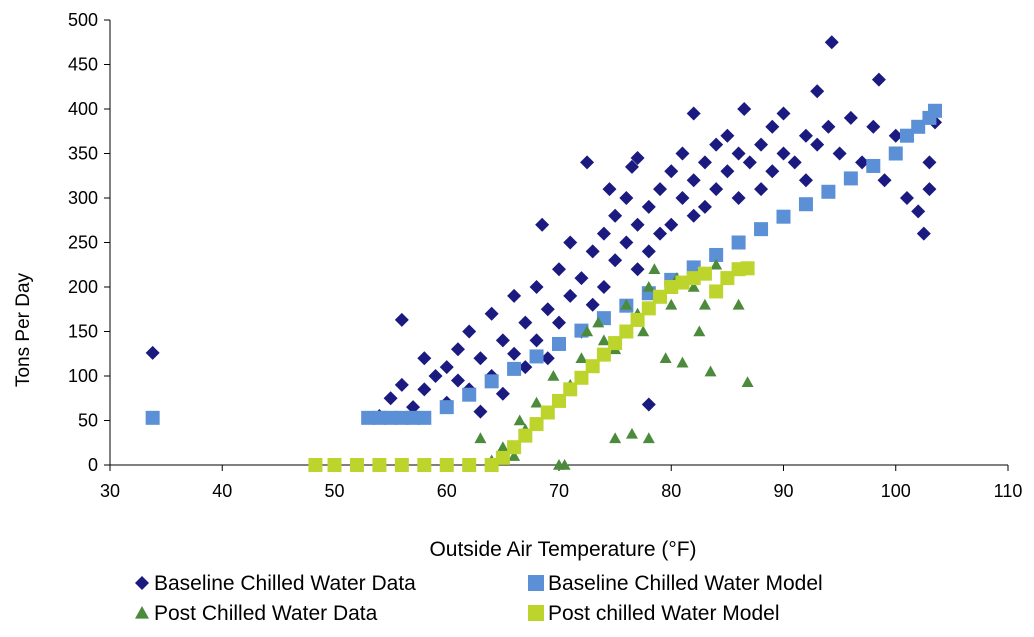 The height and width of the screenshot is (637, 1034). I want to click on y-tick-label: 50, so click(88, 421).